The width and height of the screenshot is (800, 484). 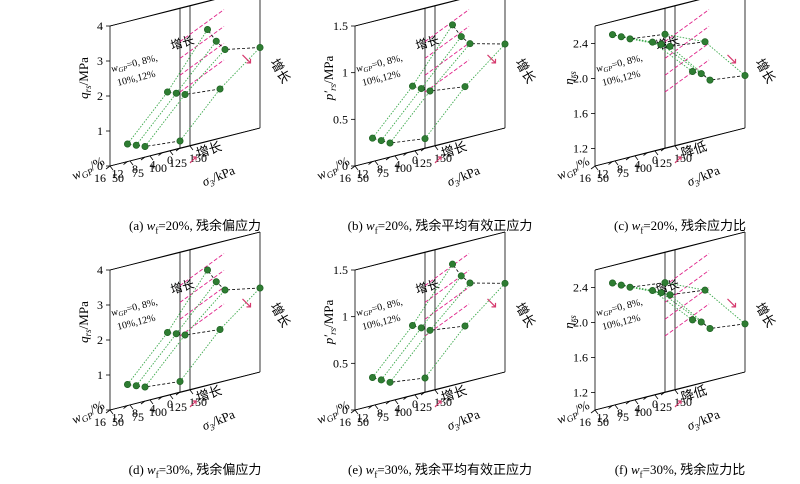 What do you see at coordinates (403, 168) in the screenshot?
I see `y-tick-label: 100` at bounding box center [403, 168].